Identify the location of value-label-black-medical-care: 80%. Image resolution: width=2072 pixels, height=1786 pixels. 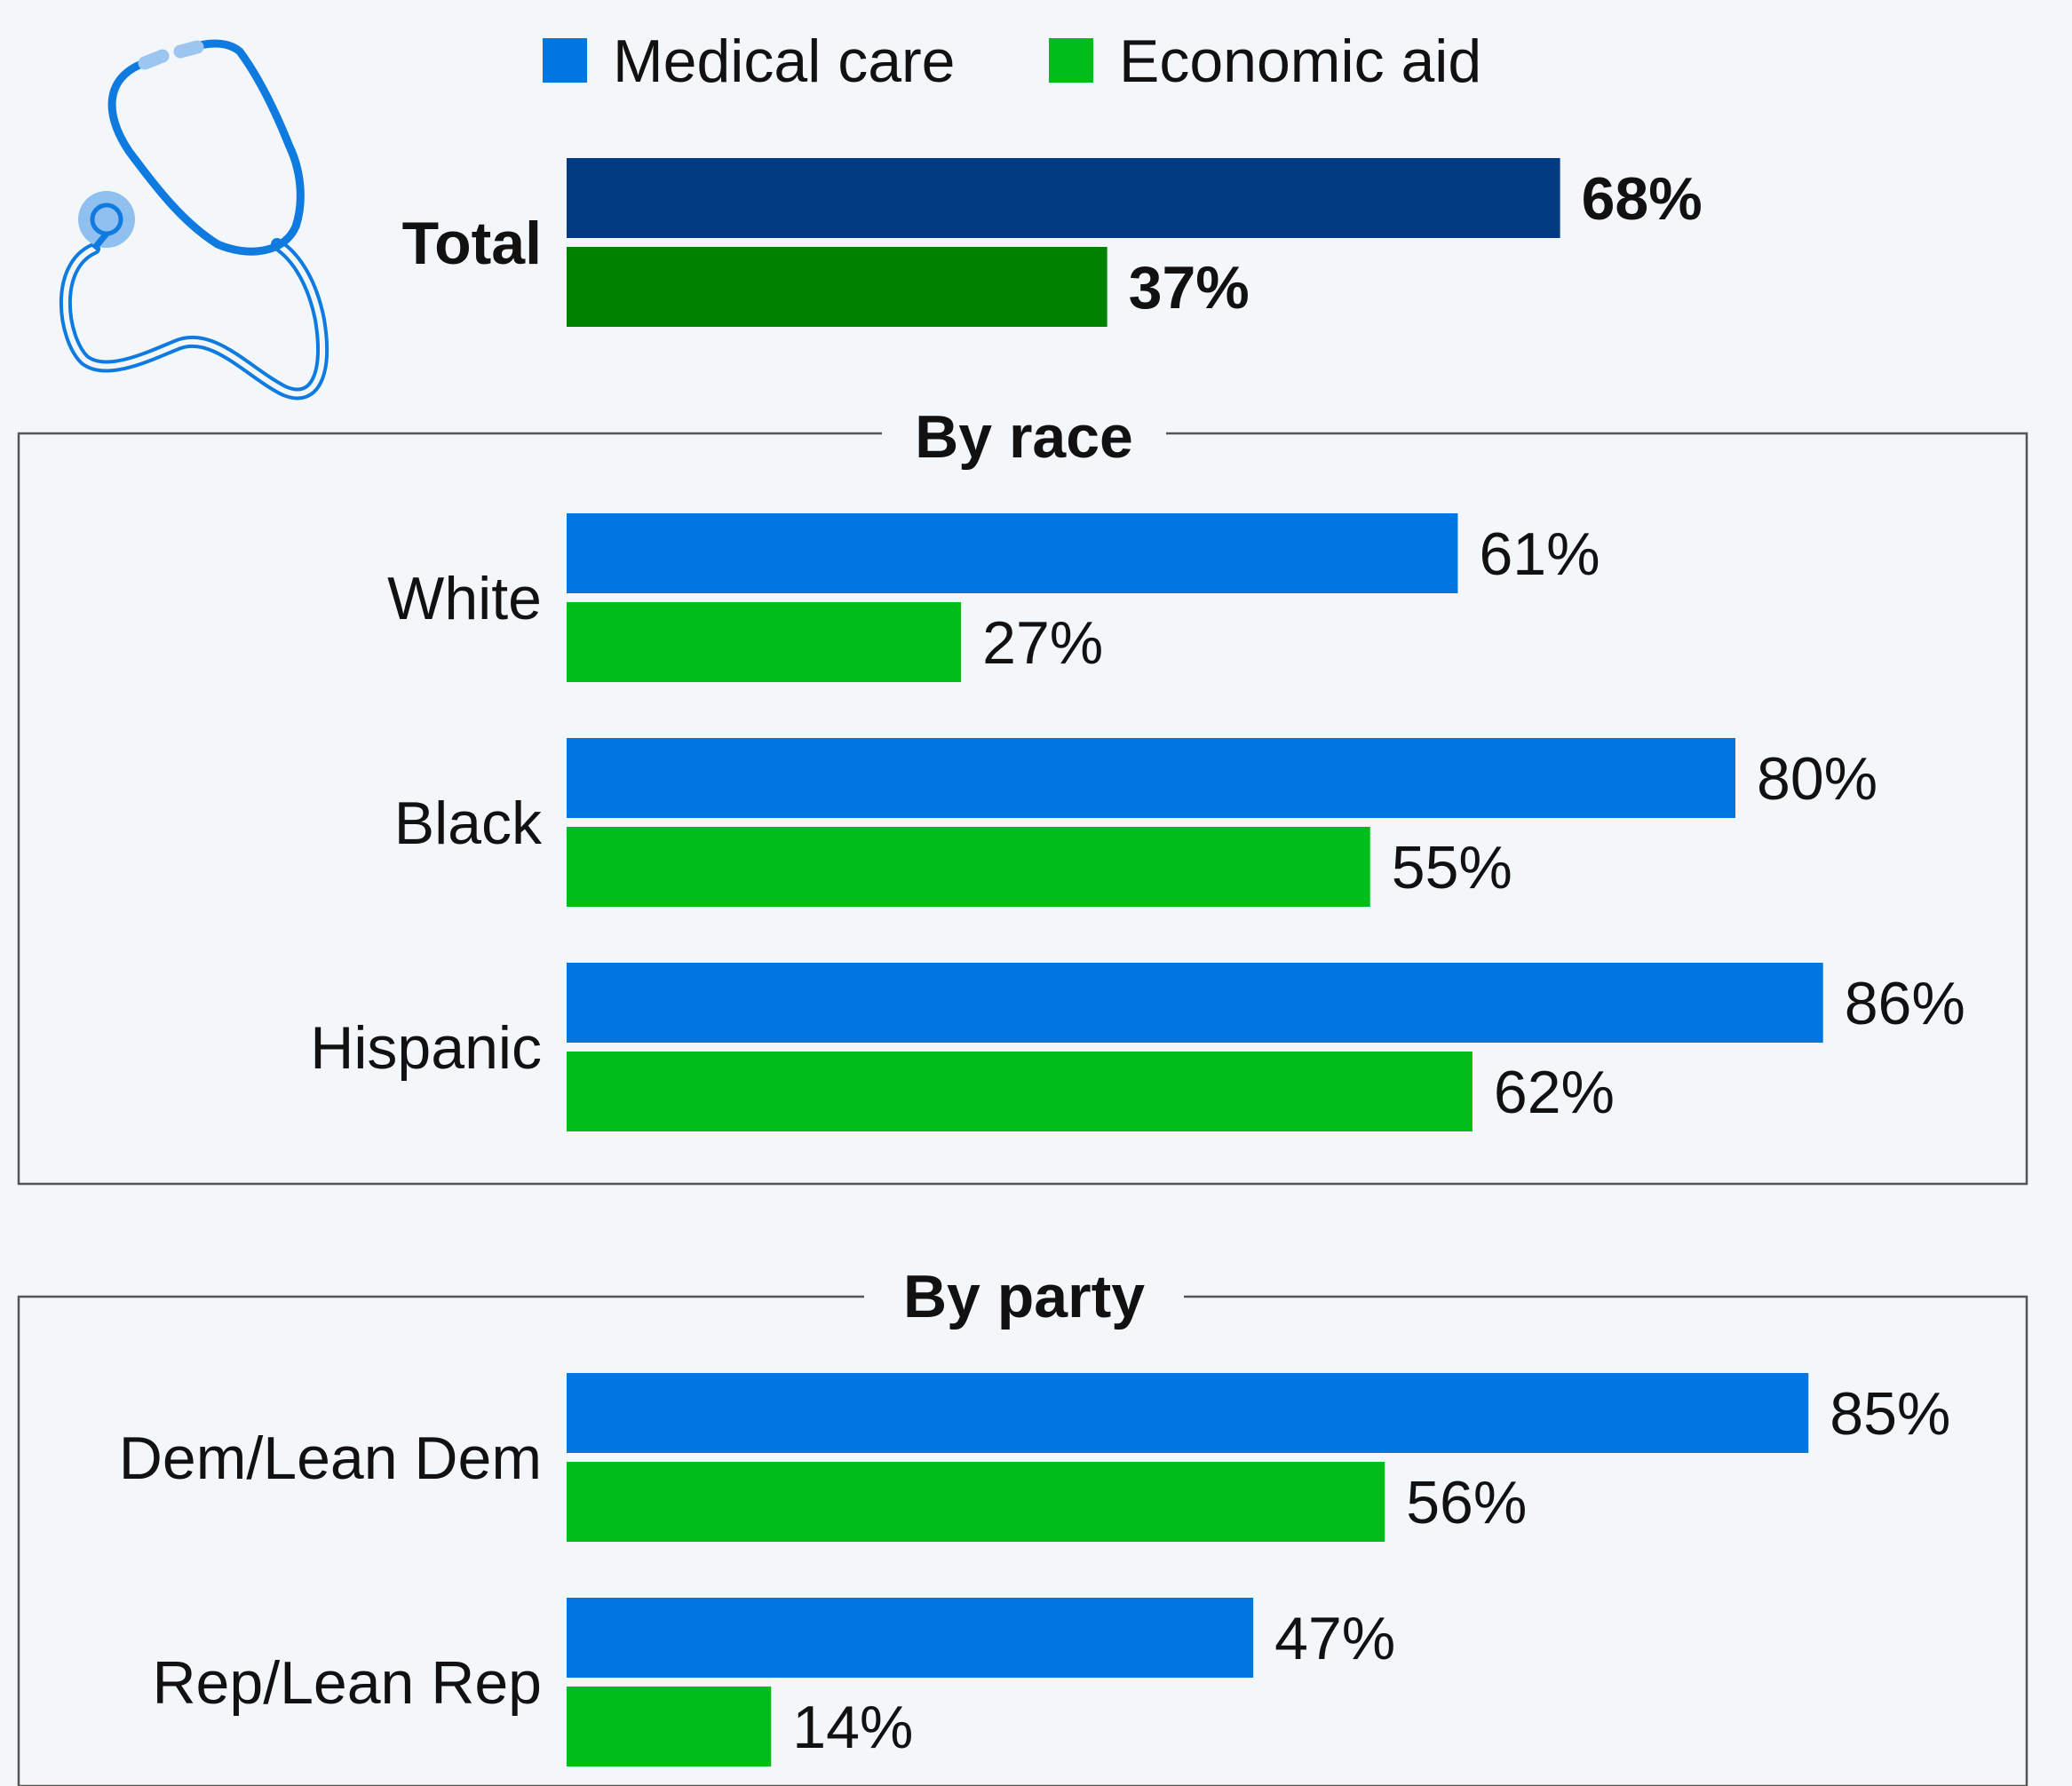
(1817, 779).